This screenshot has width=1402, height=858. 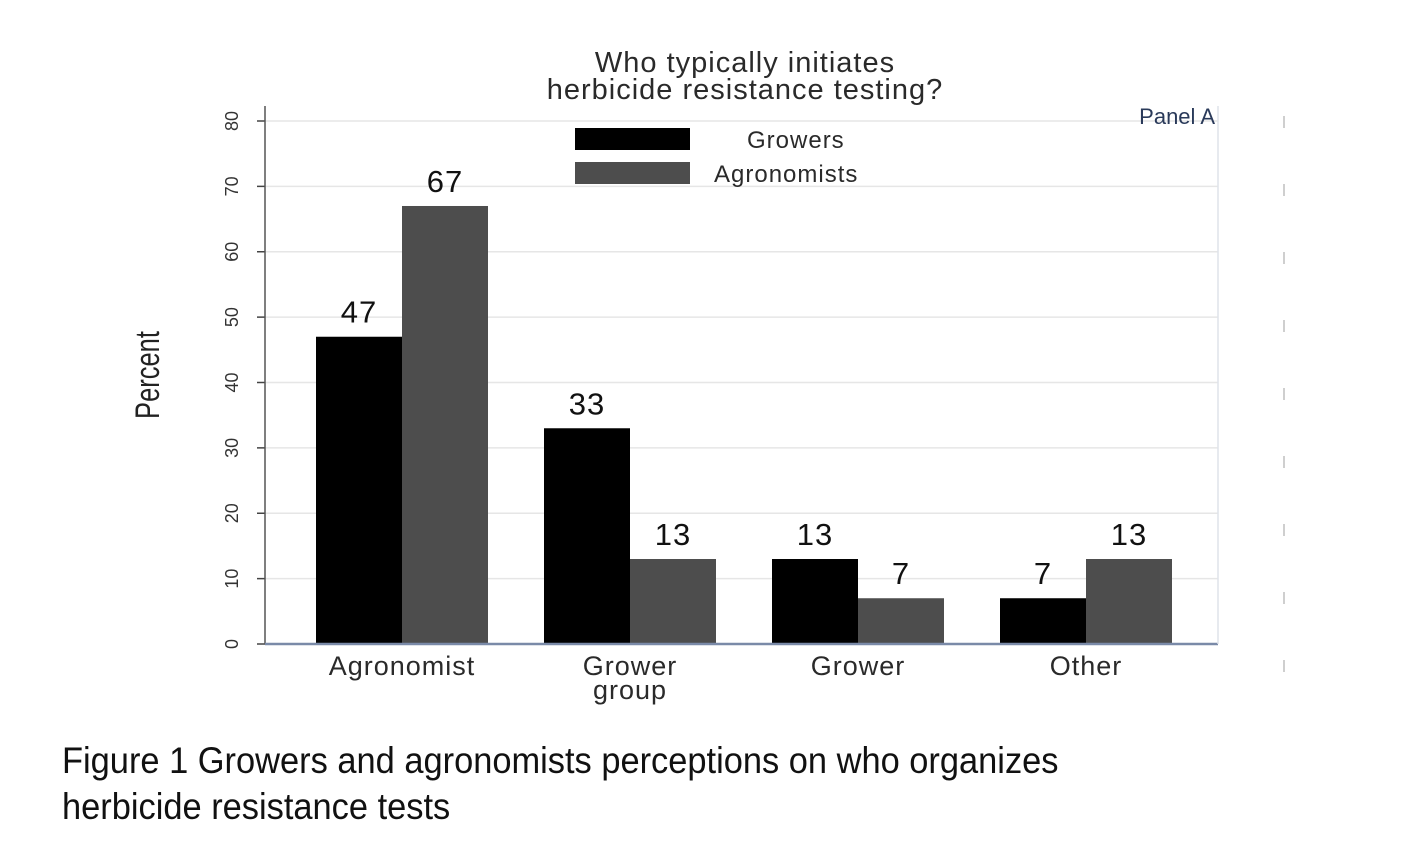 I want to click on y-tick-label: 60, so click(x=232, y=252).